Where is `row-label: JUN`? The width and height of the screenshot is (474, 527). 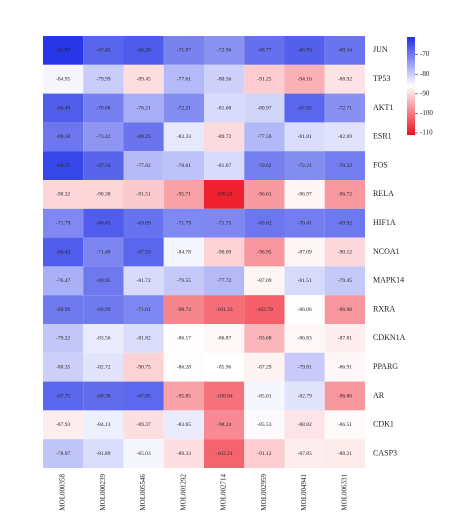
row-label: JUN is located at coordinates (380, 49).